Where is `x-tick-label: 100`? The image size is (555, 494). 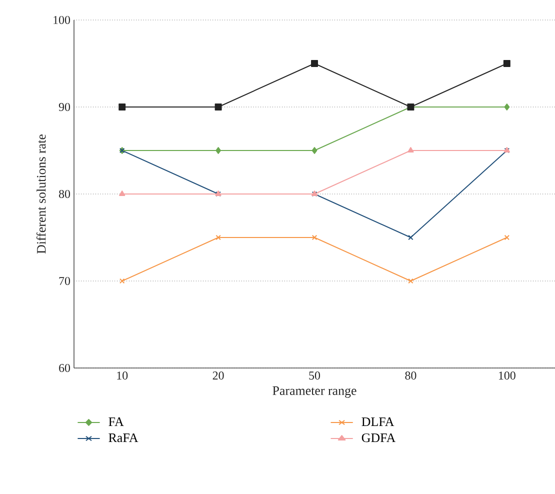
x-tick-label: 100 is located at coordinates (507, 376).